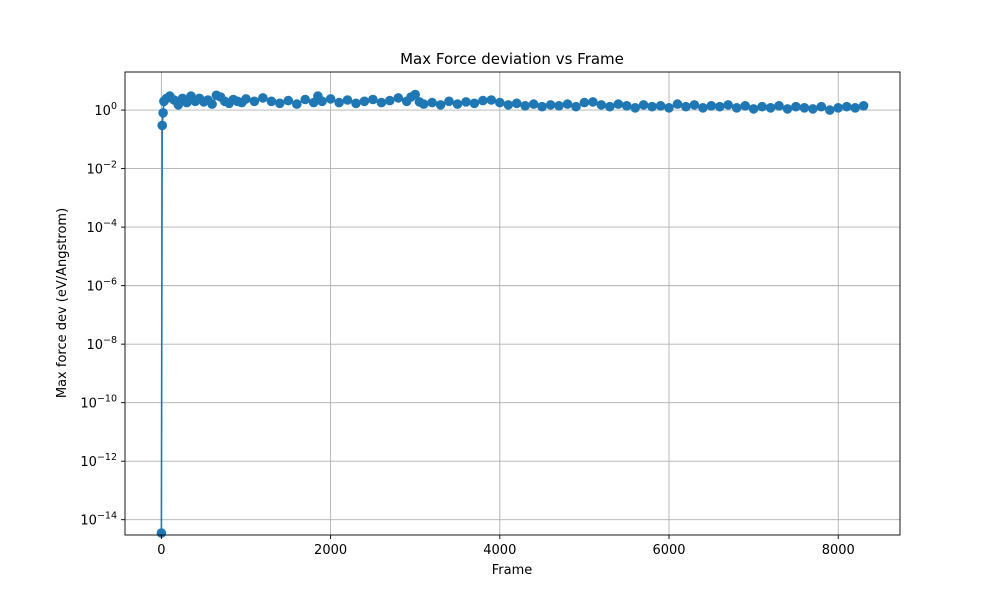 The height and width of the screenshot is (600, 1000). Describe the element at coordinates (101, 169) in the screenshot. I see `y-tick-label: 10⁻²` at that location.